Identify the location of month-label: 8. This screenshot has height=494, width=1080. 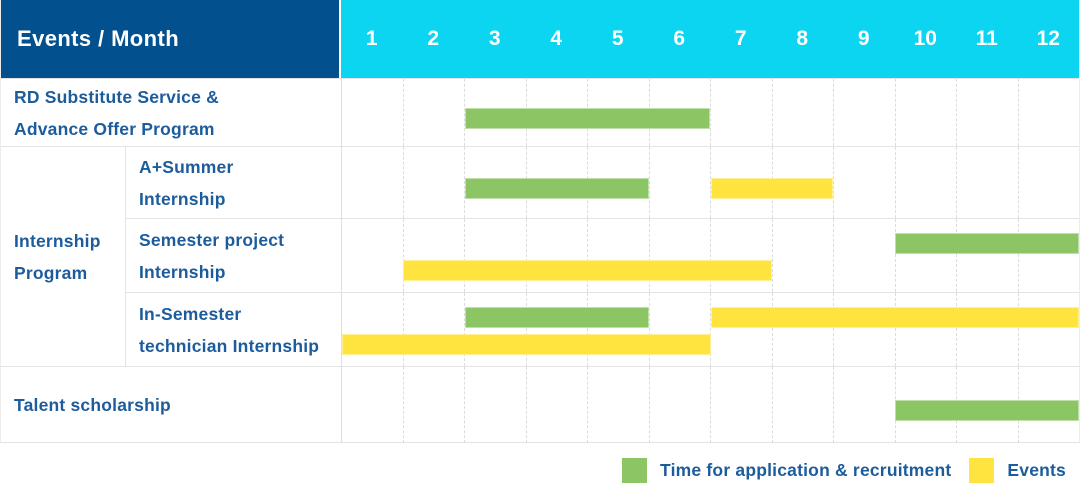
(802, 38).